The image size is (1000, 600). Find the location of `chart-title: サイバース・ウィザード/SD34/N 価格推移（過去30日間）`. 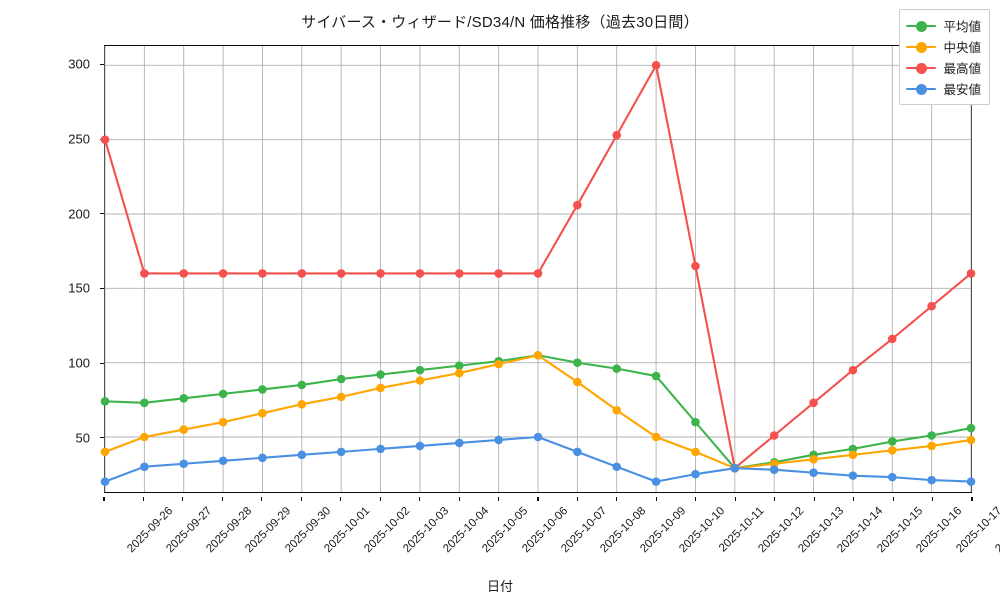

chart-title: サイバース・ウィザード/SD34/N 価格推移（過去30日間） is located at coordinates (500, 22).